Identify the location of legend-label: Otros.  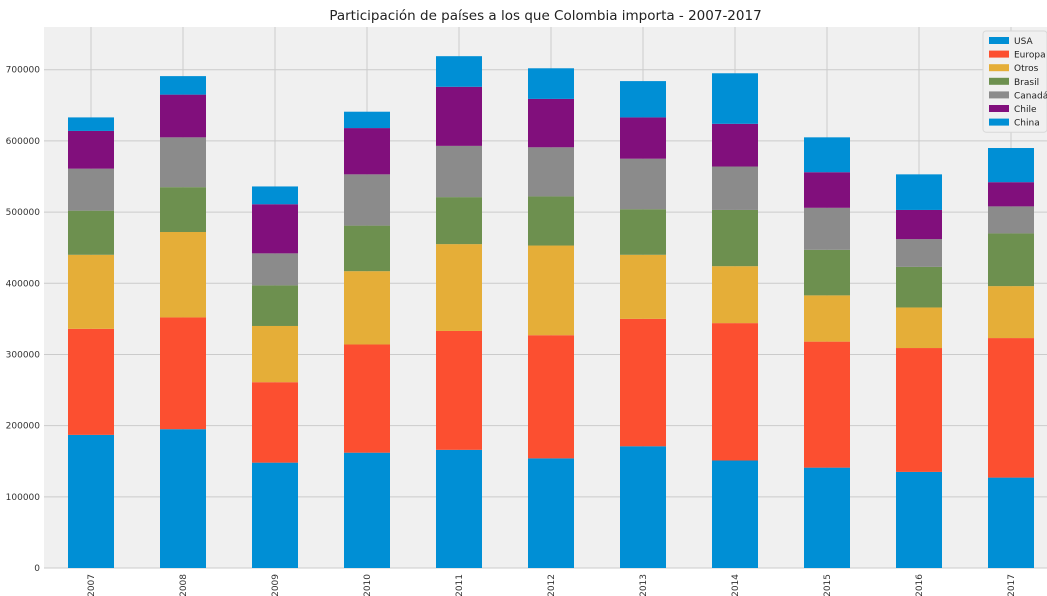
(1026, 69).